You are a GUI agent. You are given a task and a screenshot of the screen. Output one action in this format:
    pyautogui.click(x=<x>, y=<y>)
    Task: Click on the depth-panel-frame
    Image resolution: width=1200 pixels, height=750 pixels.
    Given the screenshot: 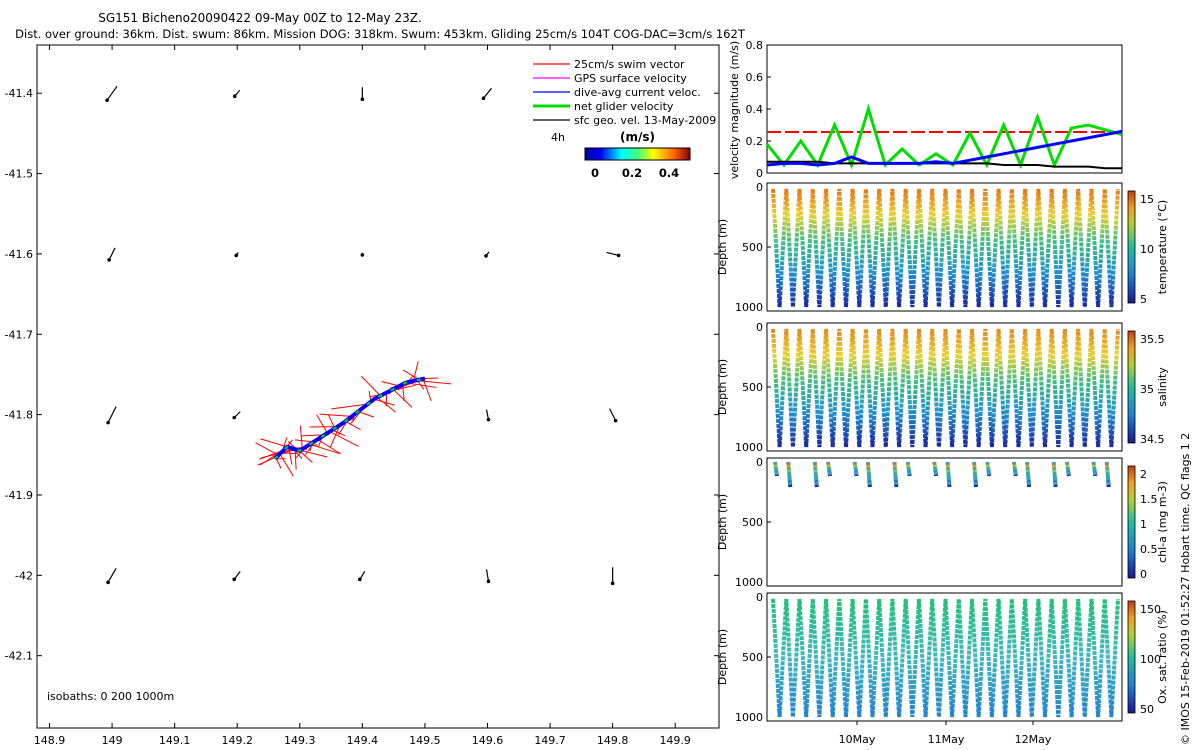 What is the action you would take?
    pyautogui.click(x=944, y=522)
    